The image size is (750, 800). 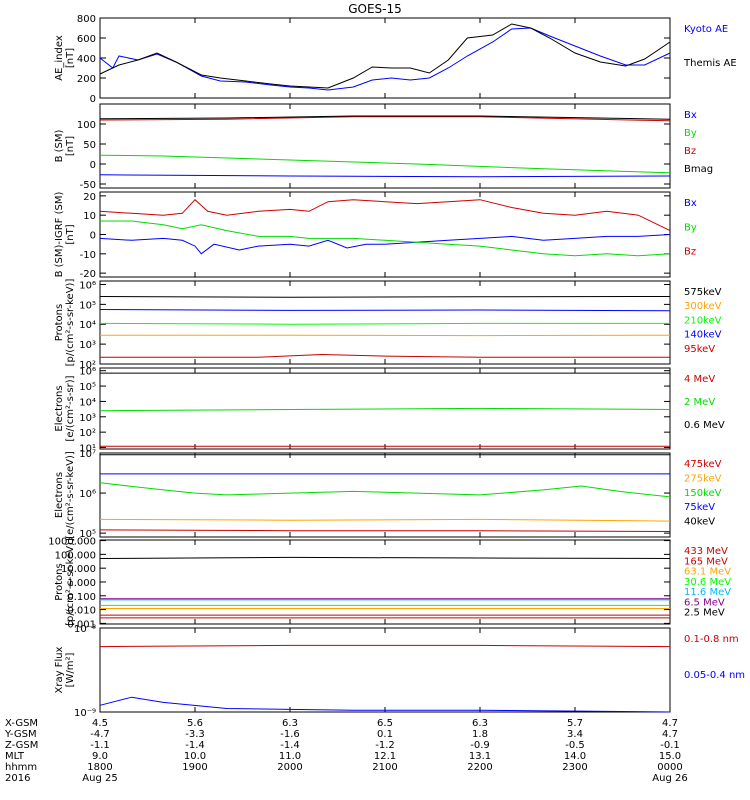 I want to click on y-tick-label: 10⁶, so click(x=87, y=494).